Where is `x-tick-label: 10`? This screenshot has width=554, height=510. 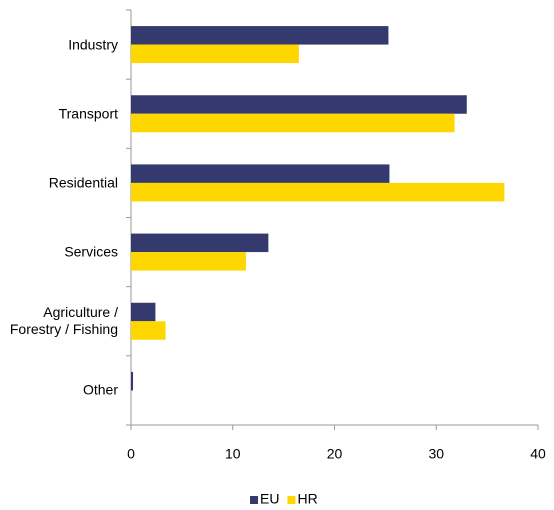
x-tick-label: 10 is located at coordinates (233, 454).